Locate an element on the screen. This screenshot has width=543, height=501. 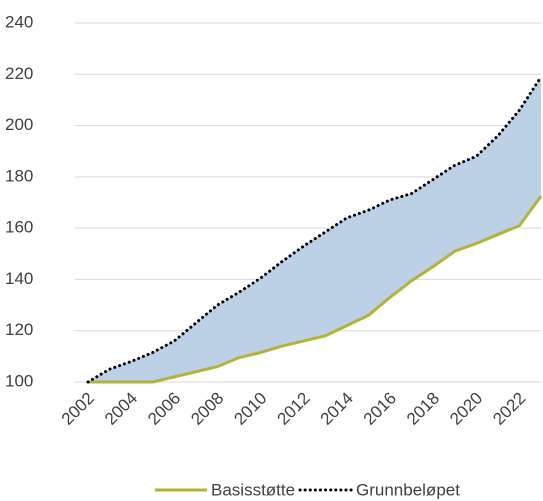
y-tick-label: 200 is located at coordinates (19, 124).